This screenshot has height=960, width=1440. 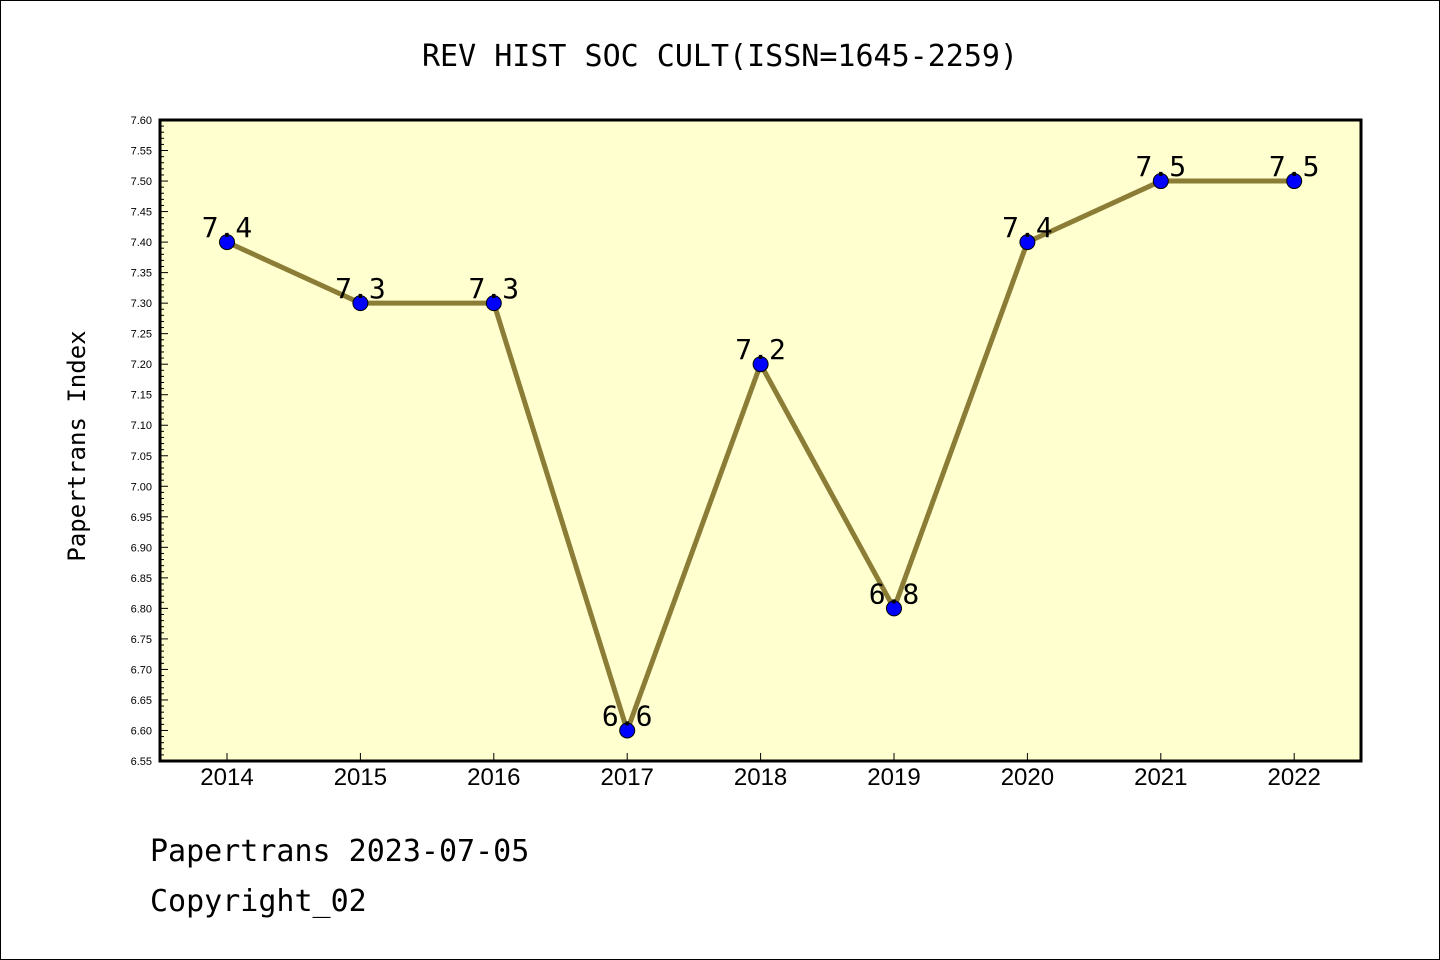 What do you see at coordinates (360, 303) in the screenshot?
I see `data-point-2015` at bounding box center [360, 303].